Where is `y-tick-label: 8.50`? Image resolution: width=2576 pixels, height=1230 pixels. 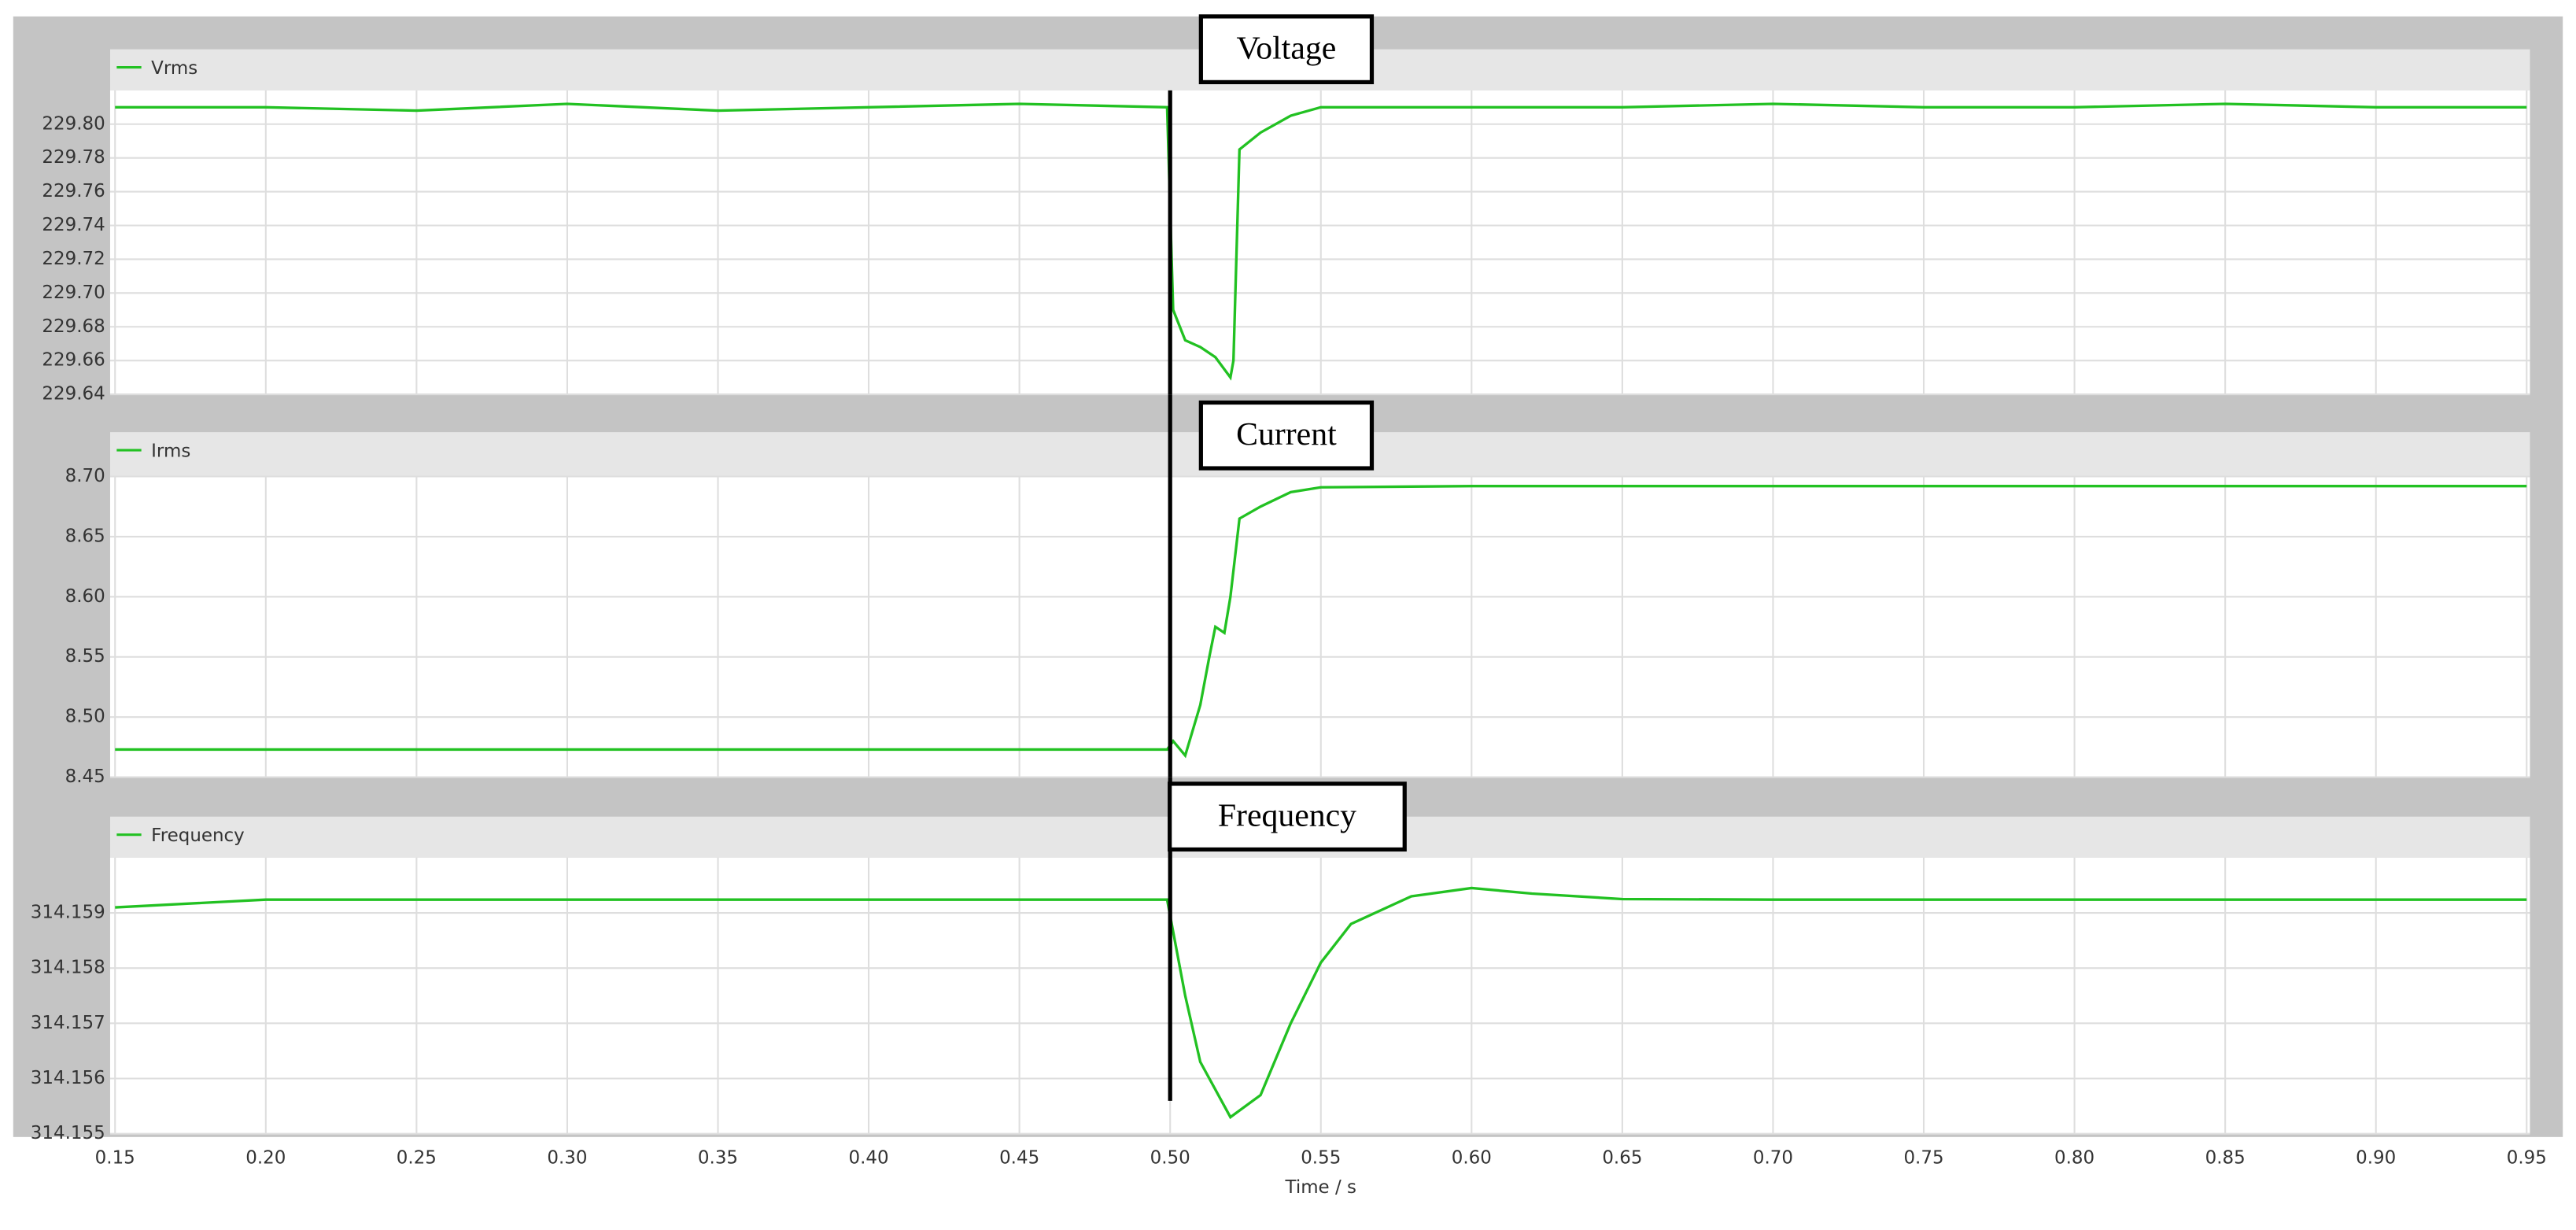
y-tick-label: 8.50 is located at coordinates (85, 717).